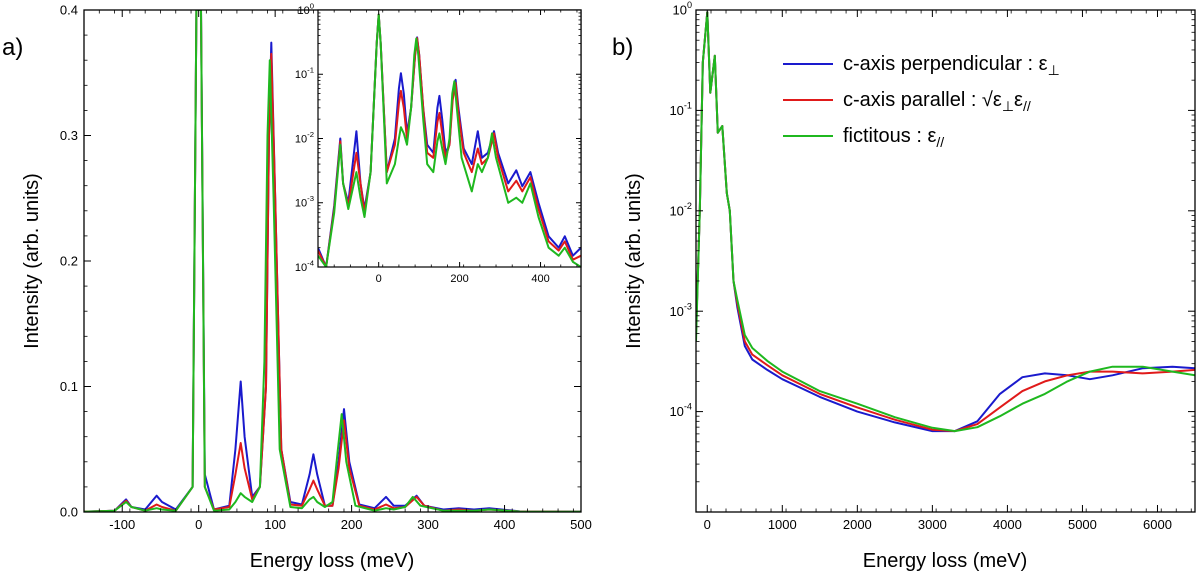 The height and width of the screenshot is (579, 1203). I want to click on panel-a-x-tick-label: 200, so click(352, 524).